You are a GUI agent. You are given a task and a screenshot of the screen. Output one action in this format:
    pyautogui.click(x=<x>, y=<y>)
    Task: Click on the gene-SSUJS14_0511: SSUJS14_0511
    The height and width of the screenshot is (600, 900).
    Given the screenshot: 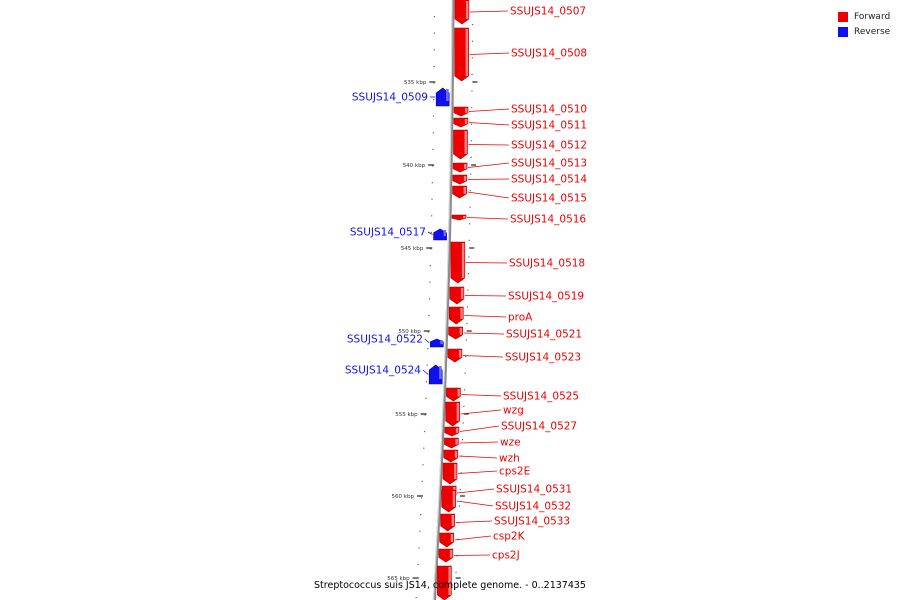 What is the action you would take?
    pyautogui.click(x=520, y=124)
    